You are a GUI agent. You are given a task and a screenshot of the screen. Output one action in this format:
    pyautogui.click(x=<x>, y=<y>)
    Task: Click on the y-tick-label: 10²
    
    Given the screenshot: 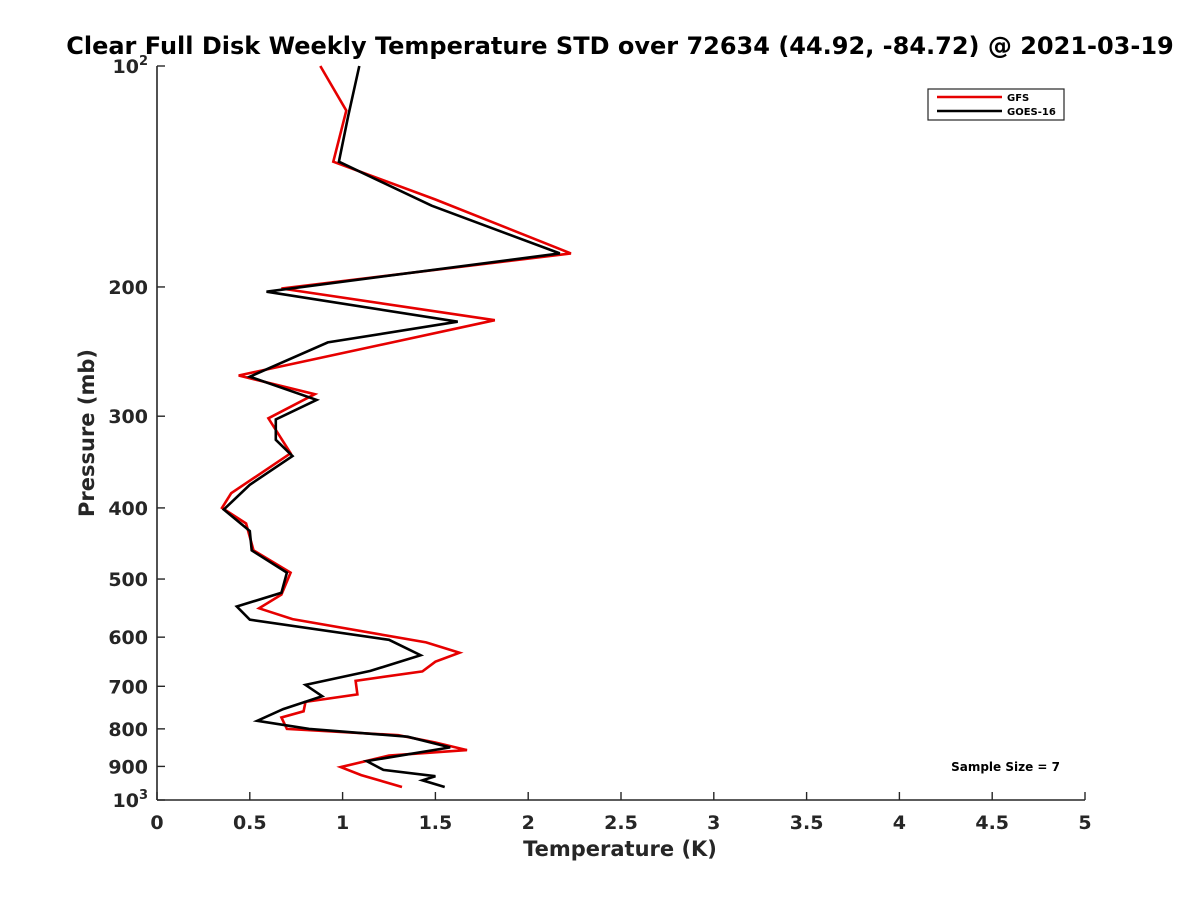 What is the action you would take?
    pyautogui.click(x=131, y=66)
    